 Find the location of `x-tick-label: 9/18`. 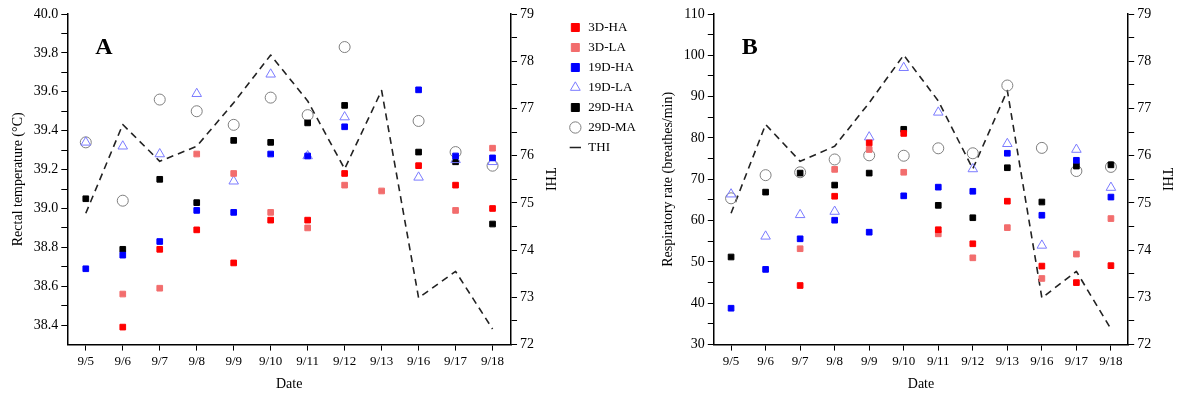

x-tick-label: 9/18 is located at coordinates (1111, 360).